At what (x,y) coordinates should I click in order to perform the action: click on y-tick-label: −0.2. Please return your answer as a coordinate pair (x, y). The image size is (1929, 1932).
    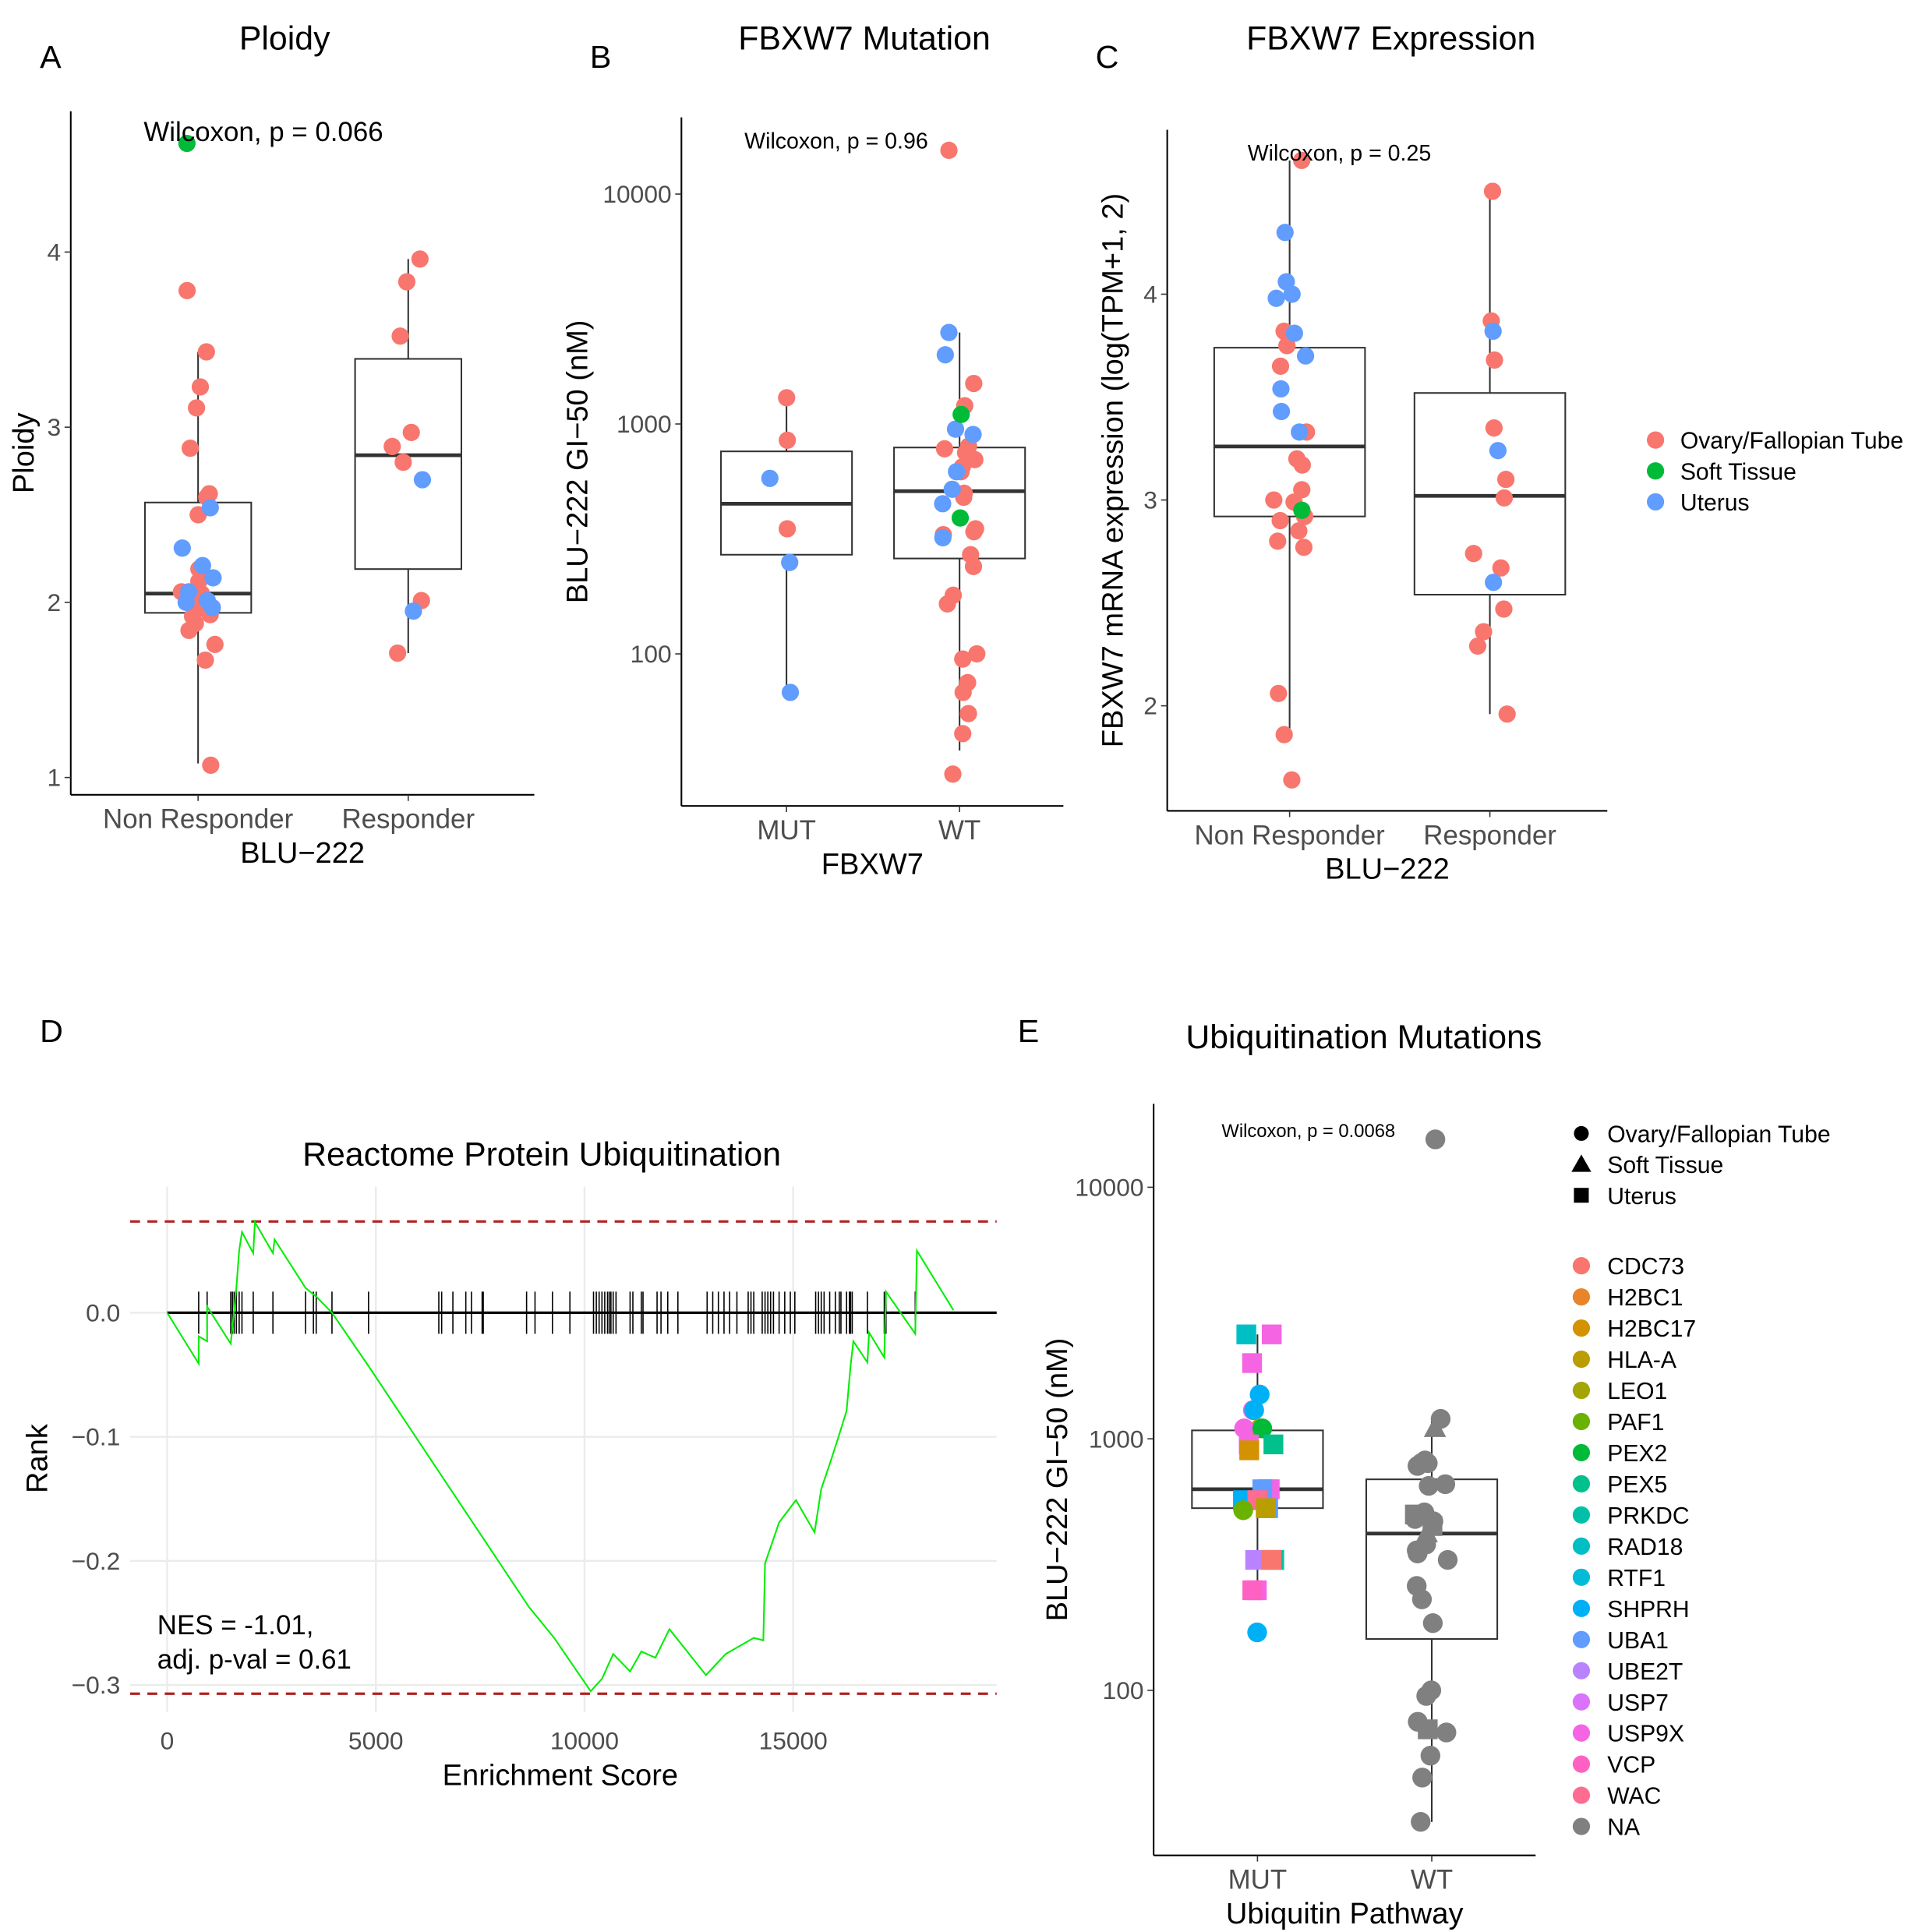
    Looking at the image, I should click on (96, 1561).